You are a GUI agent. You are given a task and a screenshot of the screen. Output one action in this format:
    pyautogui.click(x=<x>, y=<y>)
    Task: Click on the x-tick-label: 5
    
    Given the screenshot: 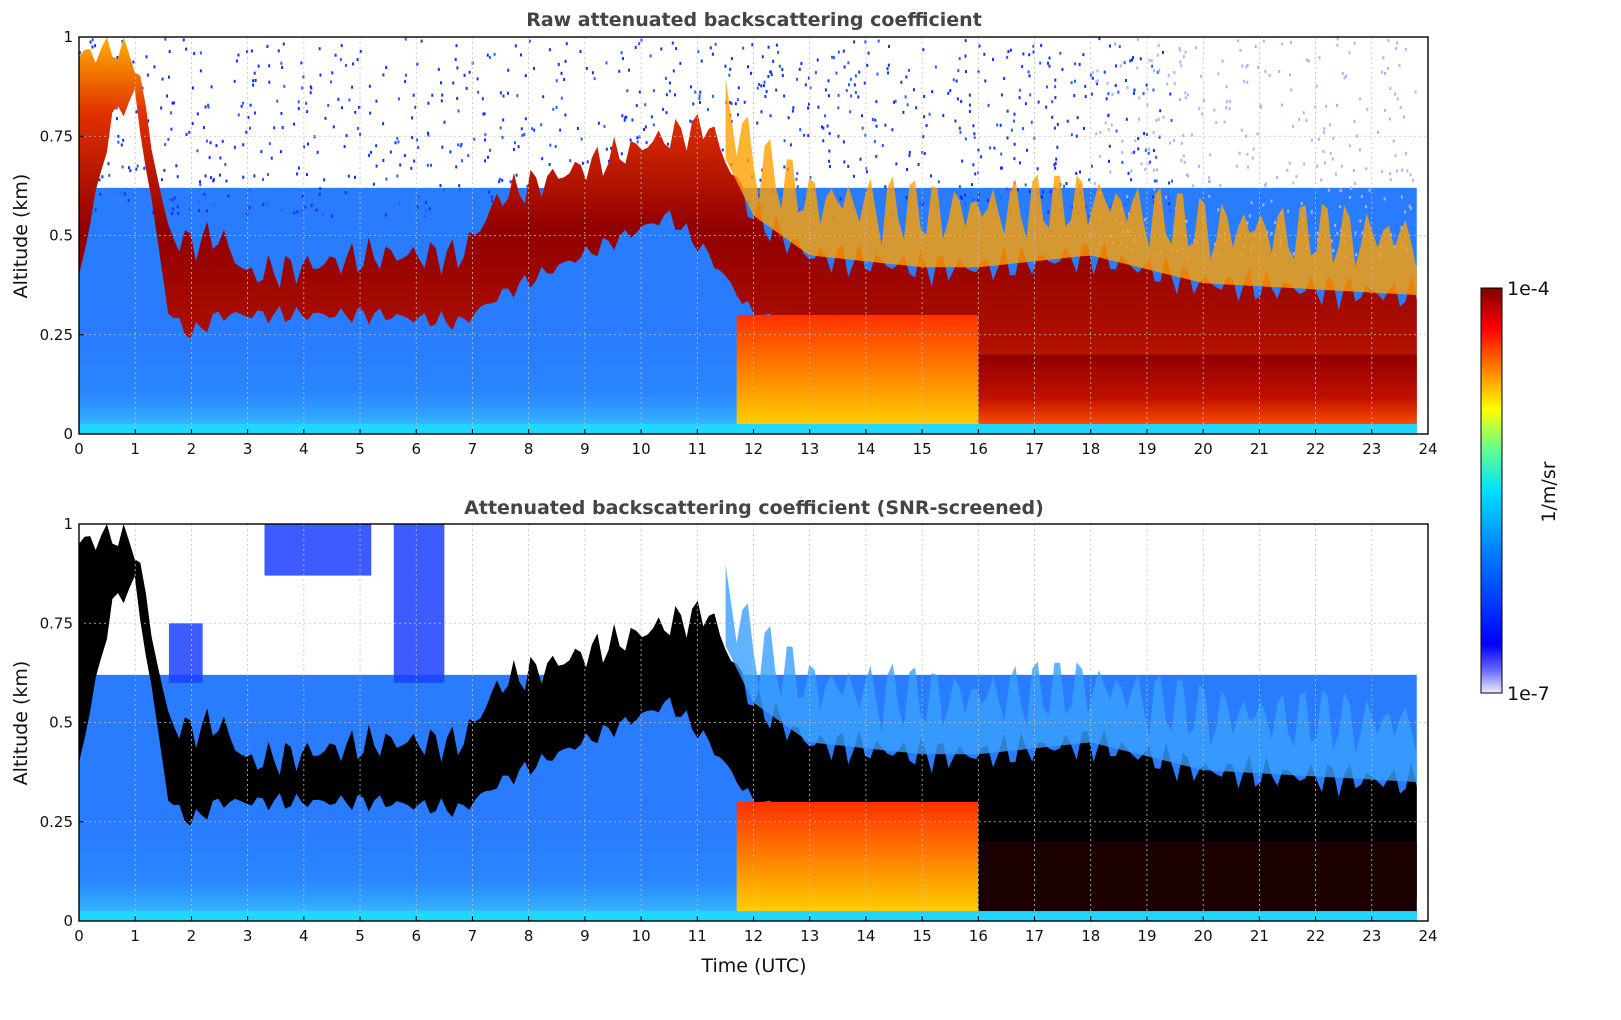 What is the action you would take?
    pyautogui.click(x=360, y=936)
    